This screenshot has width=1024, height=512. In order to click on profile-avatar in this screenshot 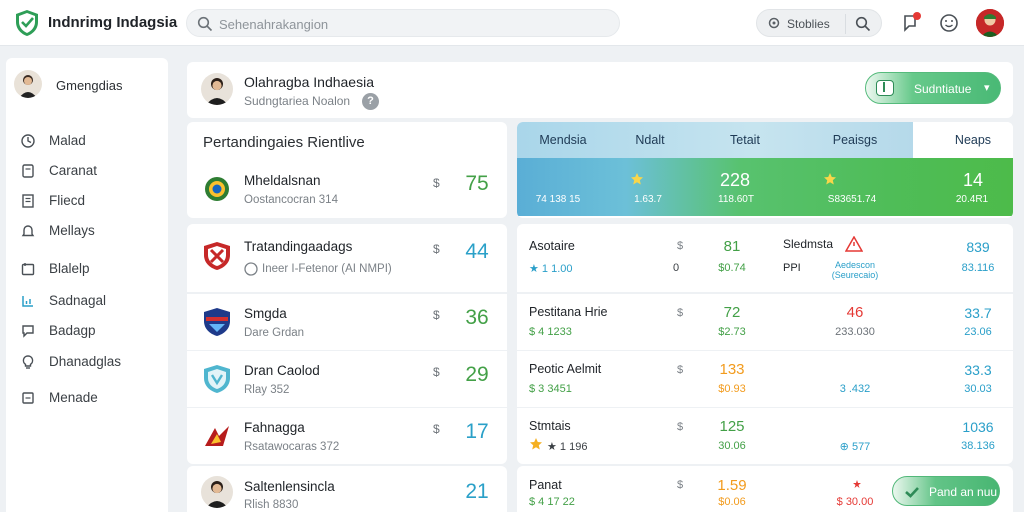, I will do `click(217, 89)`.